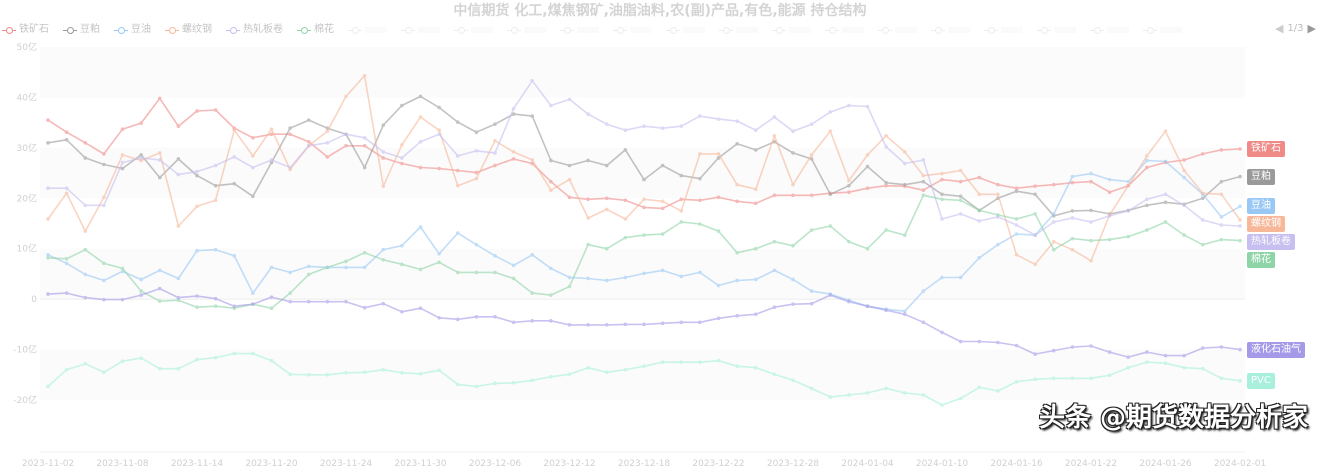  What do you see at coordinates (315, 30) in the screenshot?
I see `legend-item: 棉花` at bounding box center [315, 30].